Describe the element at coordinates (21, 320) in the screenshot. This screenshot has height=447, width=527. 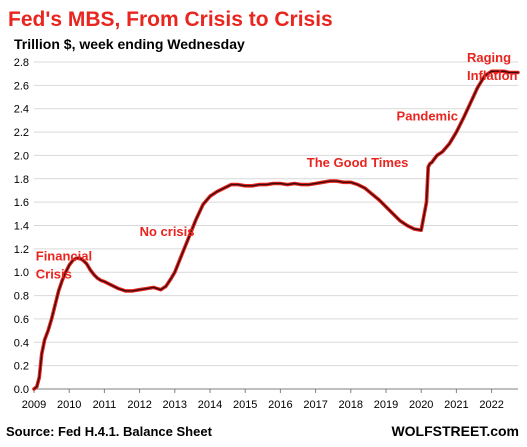
I see `y-tick-label: 0.6` at that location.